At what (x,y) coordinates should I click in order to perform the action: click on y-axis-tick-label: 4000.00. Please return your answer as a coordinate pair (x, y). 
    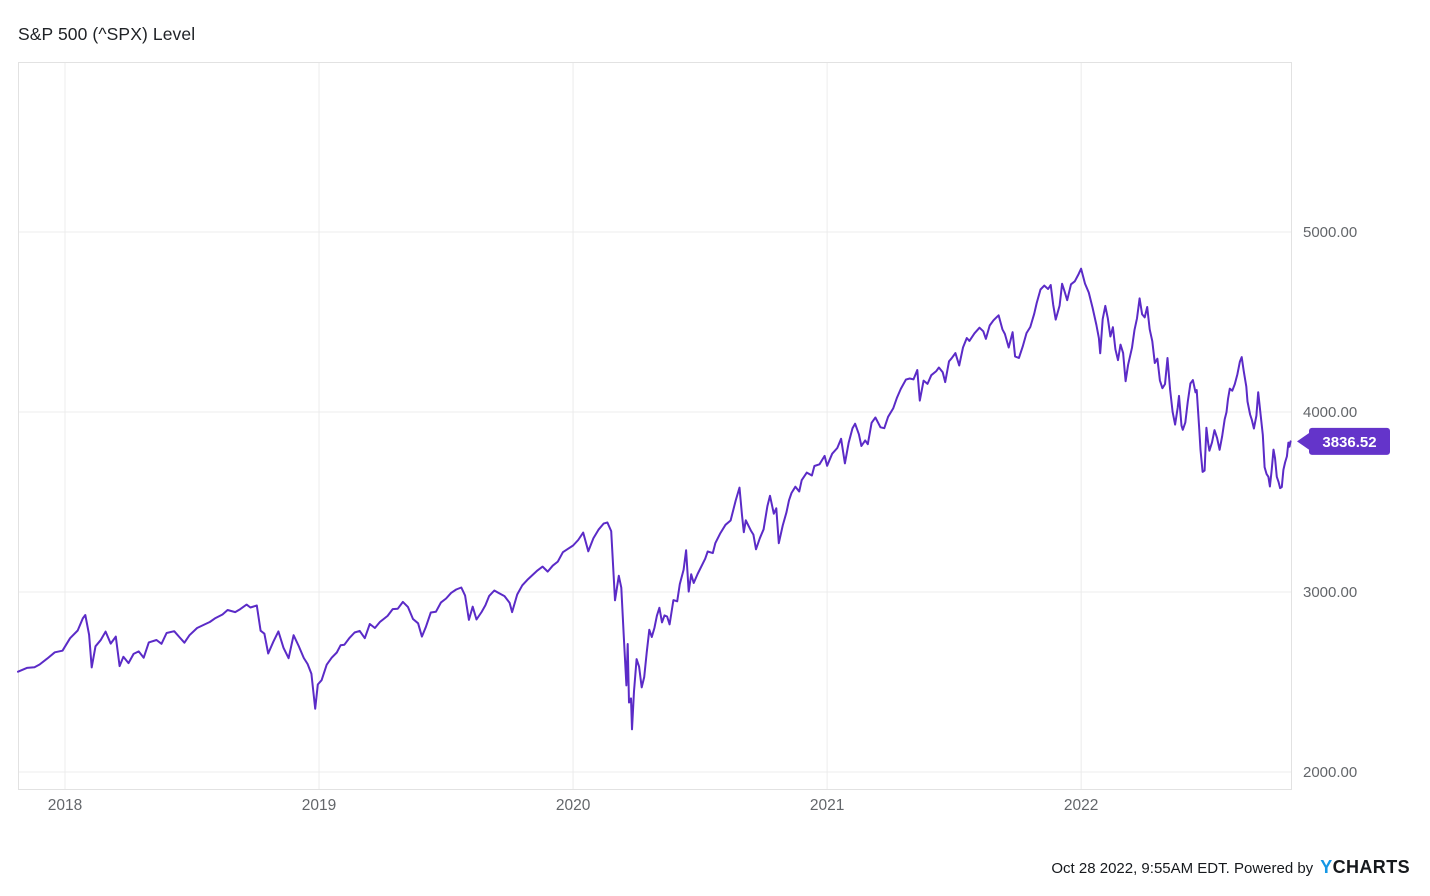
    Looking at the image, I should click on (1330, 412).